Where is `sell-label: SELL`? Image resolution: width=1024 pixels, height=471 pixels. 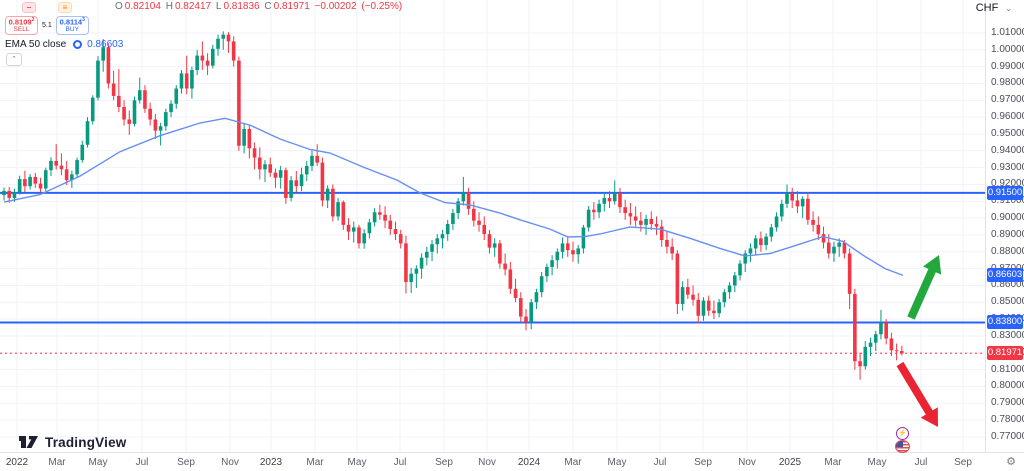 sell-label: SELL is located at coordinates (21, 29).